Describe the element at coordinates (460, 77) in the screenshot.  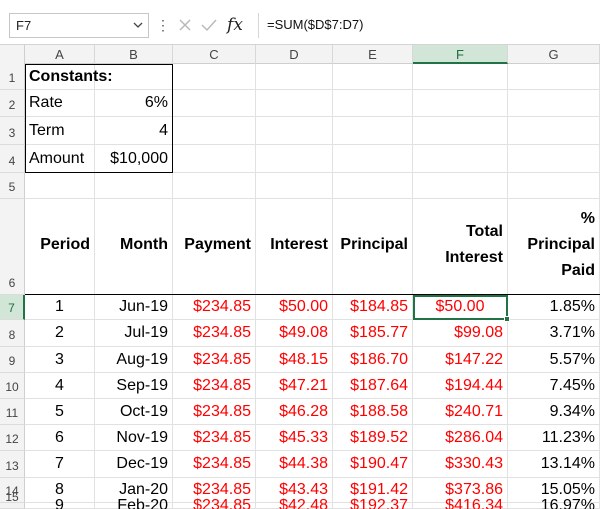
I see `cell-f1` at that location.